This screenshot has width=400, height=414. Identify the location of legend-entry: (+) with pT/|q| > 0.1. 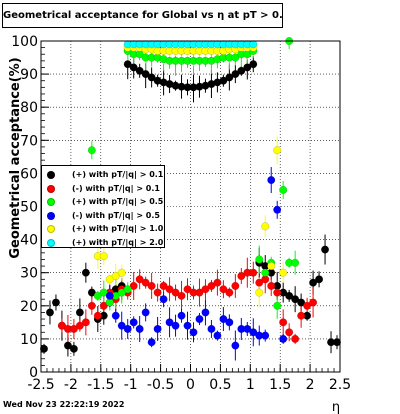
(103, 174).